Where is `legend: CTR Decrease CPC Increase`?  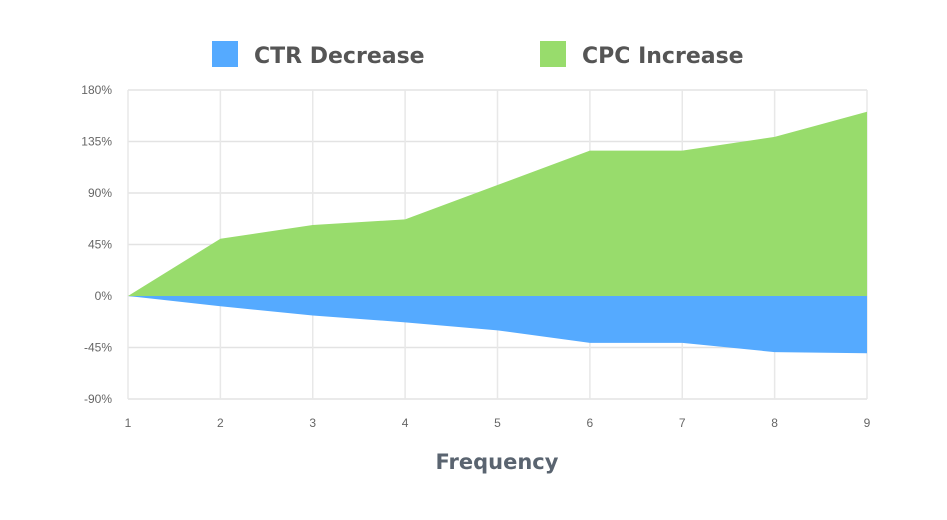
legend: CTR Decrease CPC Increase is located at coordinates (478, 55).